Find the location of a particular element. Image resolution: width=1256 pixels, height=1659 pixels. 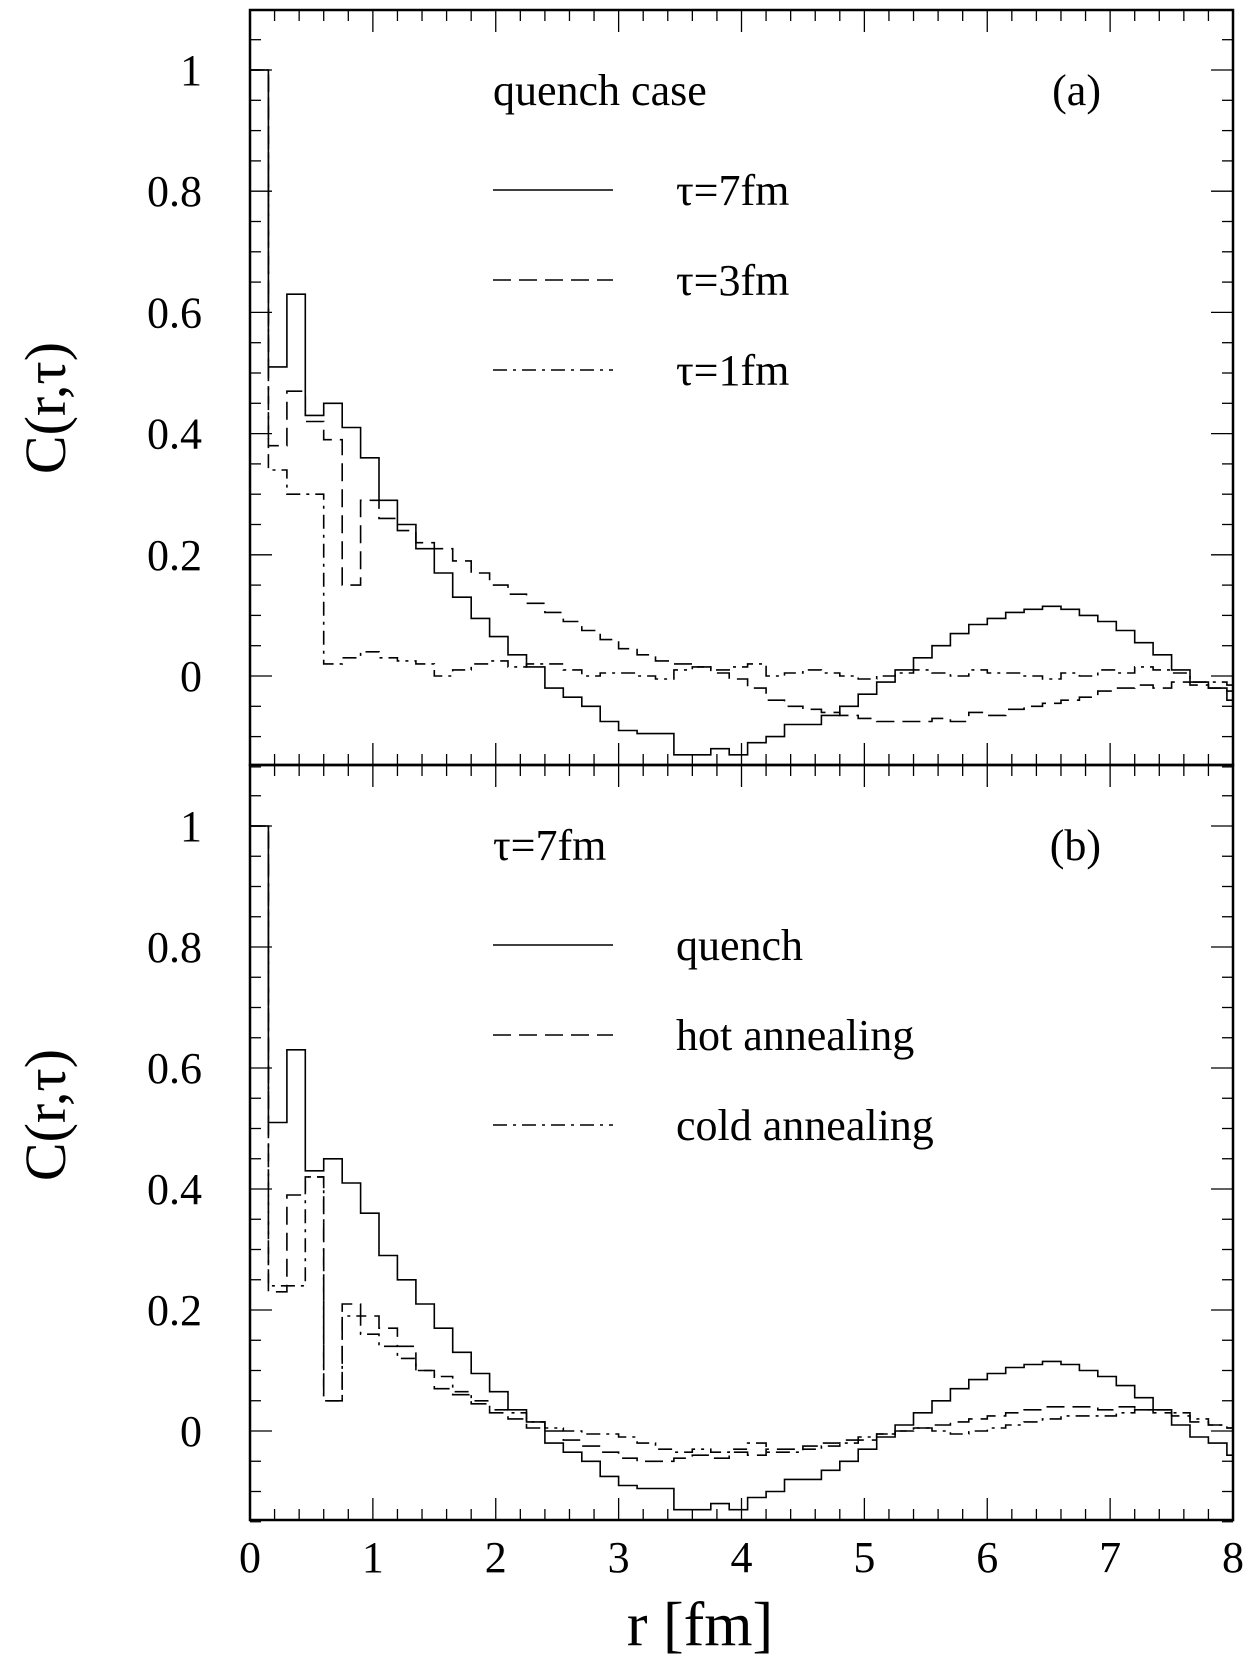

legend-title: τ=7fm is located at coordinates (549, 845).